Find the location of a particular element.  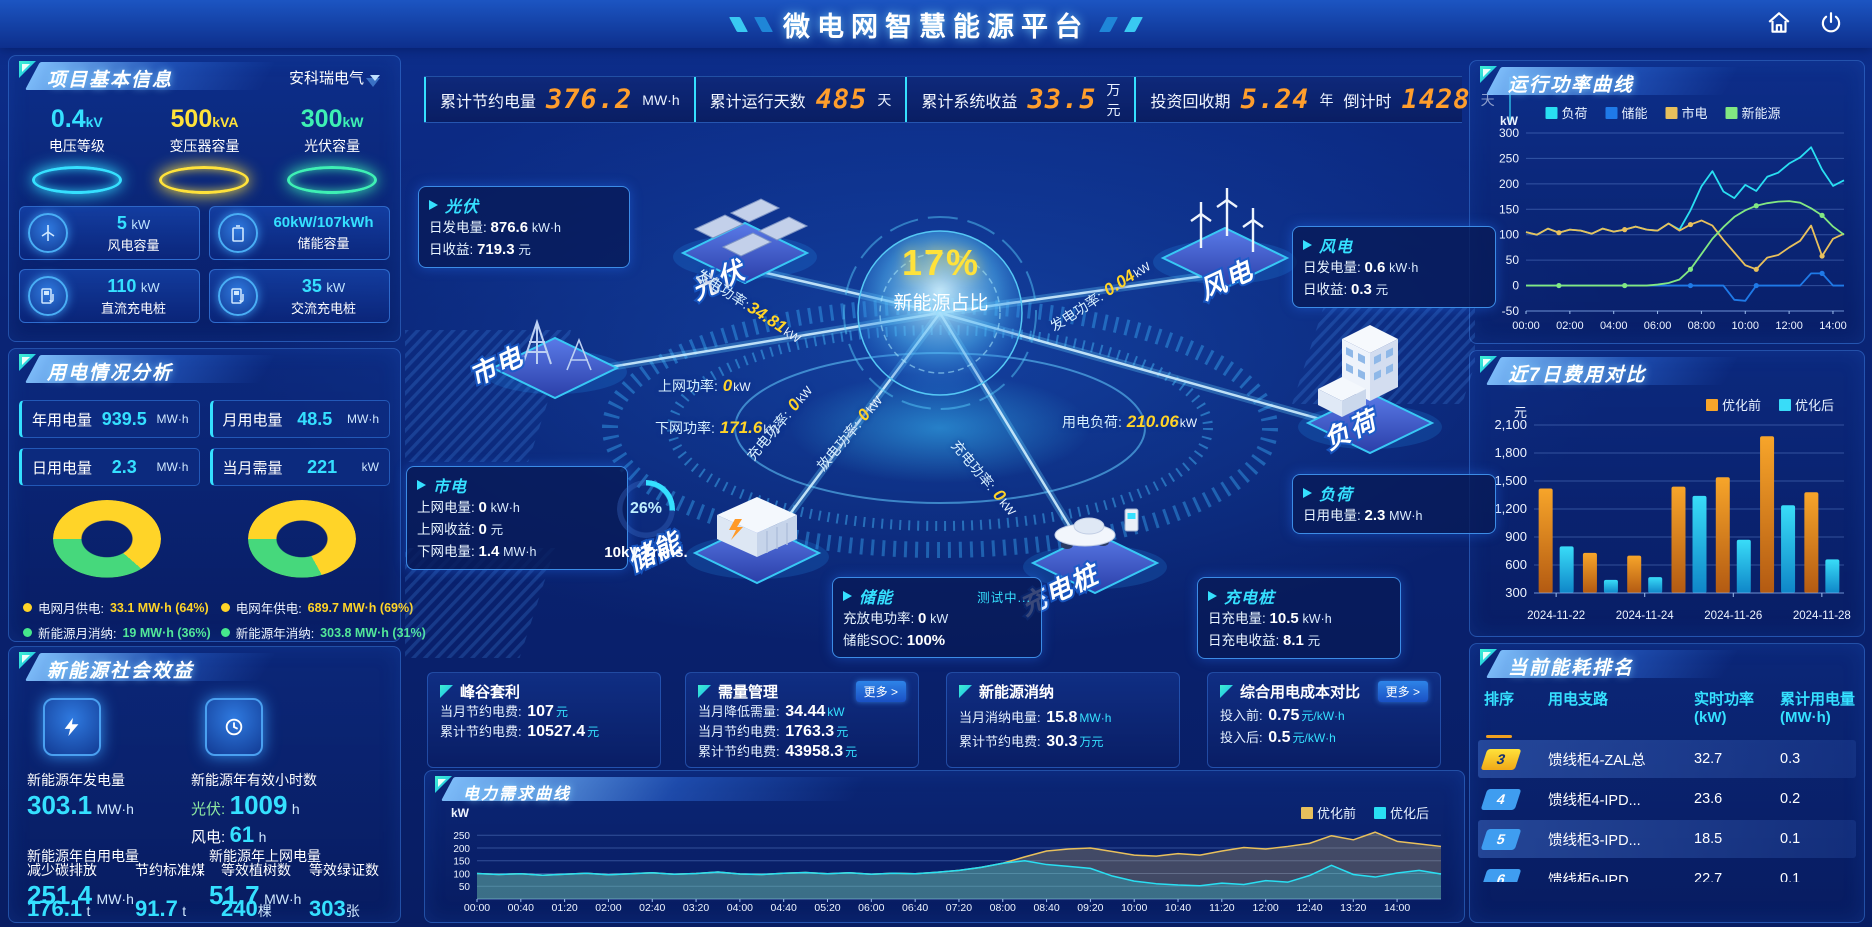

self-label: 新能源年自用电量 is located at coordinates (83, 856).